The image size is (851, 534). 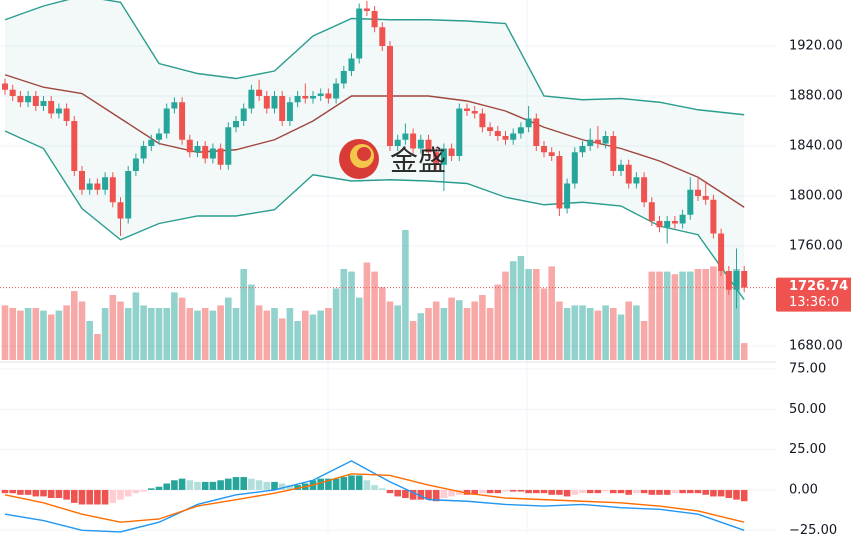 What do you see at coordinates (818, 286) in the screenshot?
I see `last-price-label: 1726.74` at bounding box center [818, 286].